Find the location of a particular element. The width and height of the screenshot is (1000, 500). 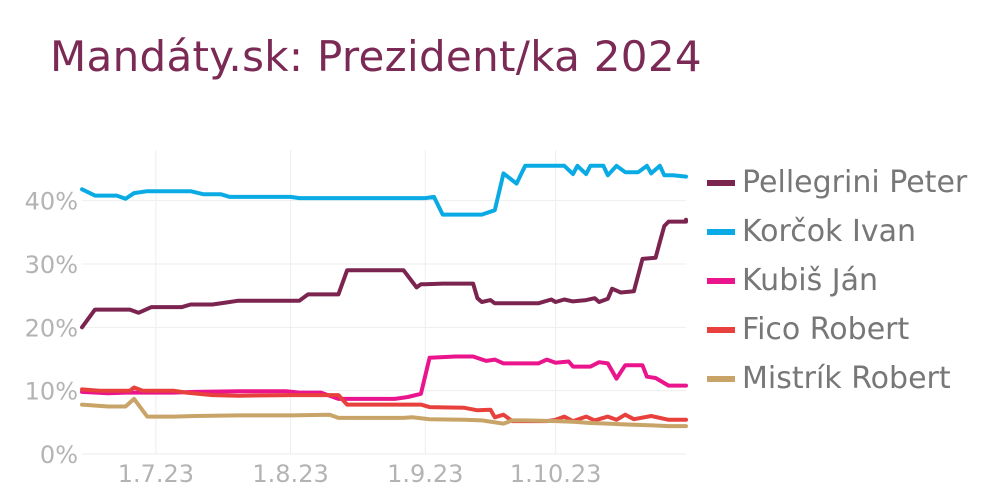

chart-title: Mandáty.sk: Prezident/ka 2024 is located at coordinates (376, 56).